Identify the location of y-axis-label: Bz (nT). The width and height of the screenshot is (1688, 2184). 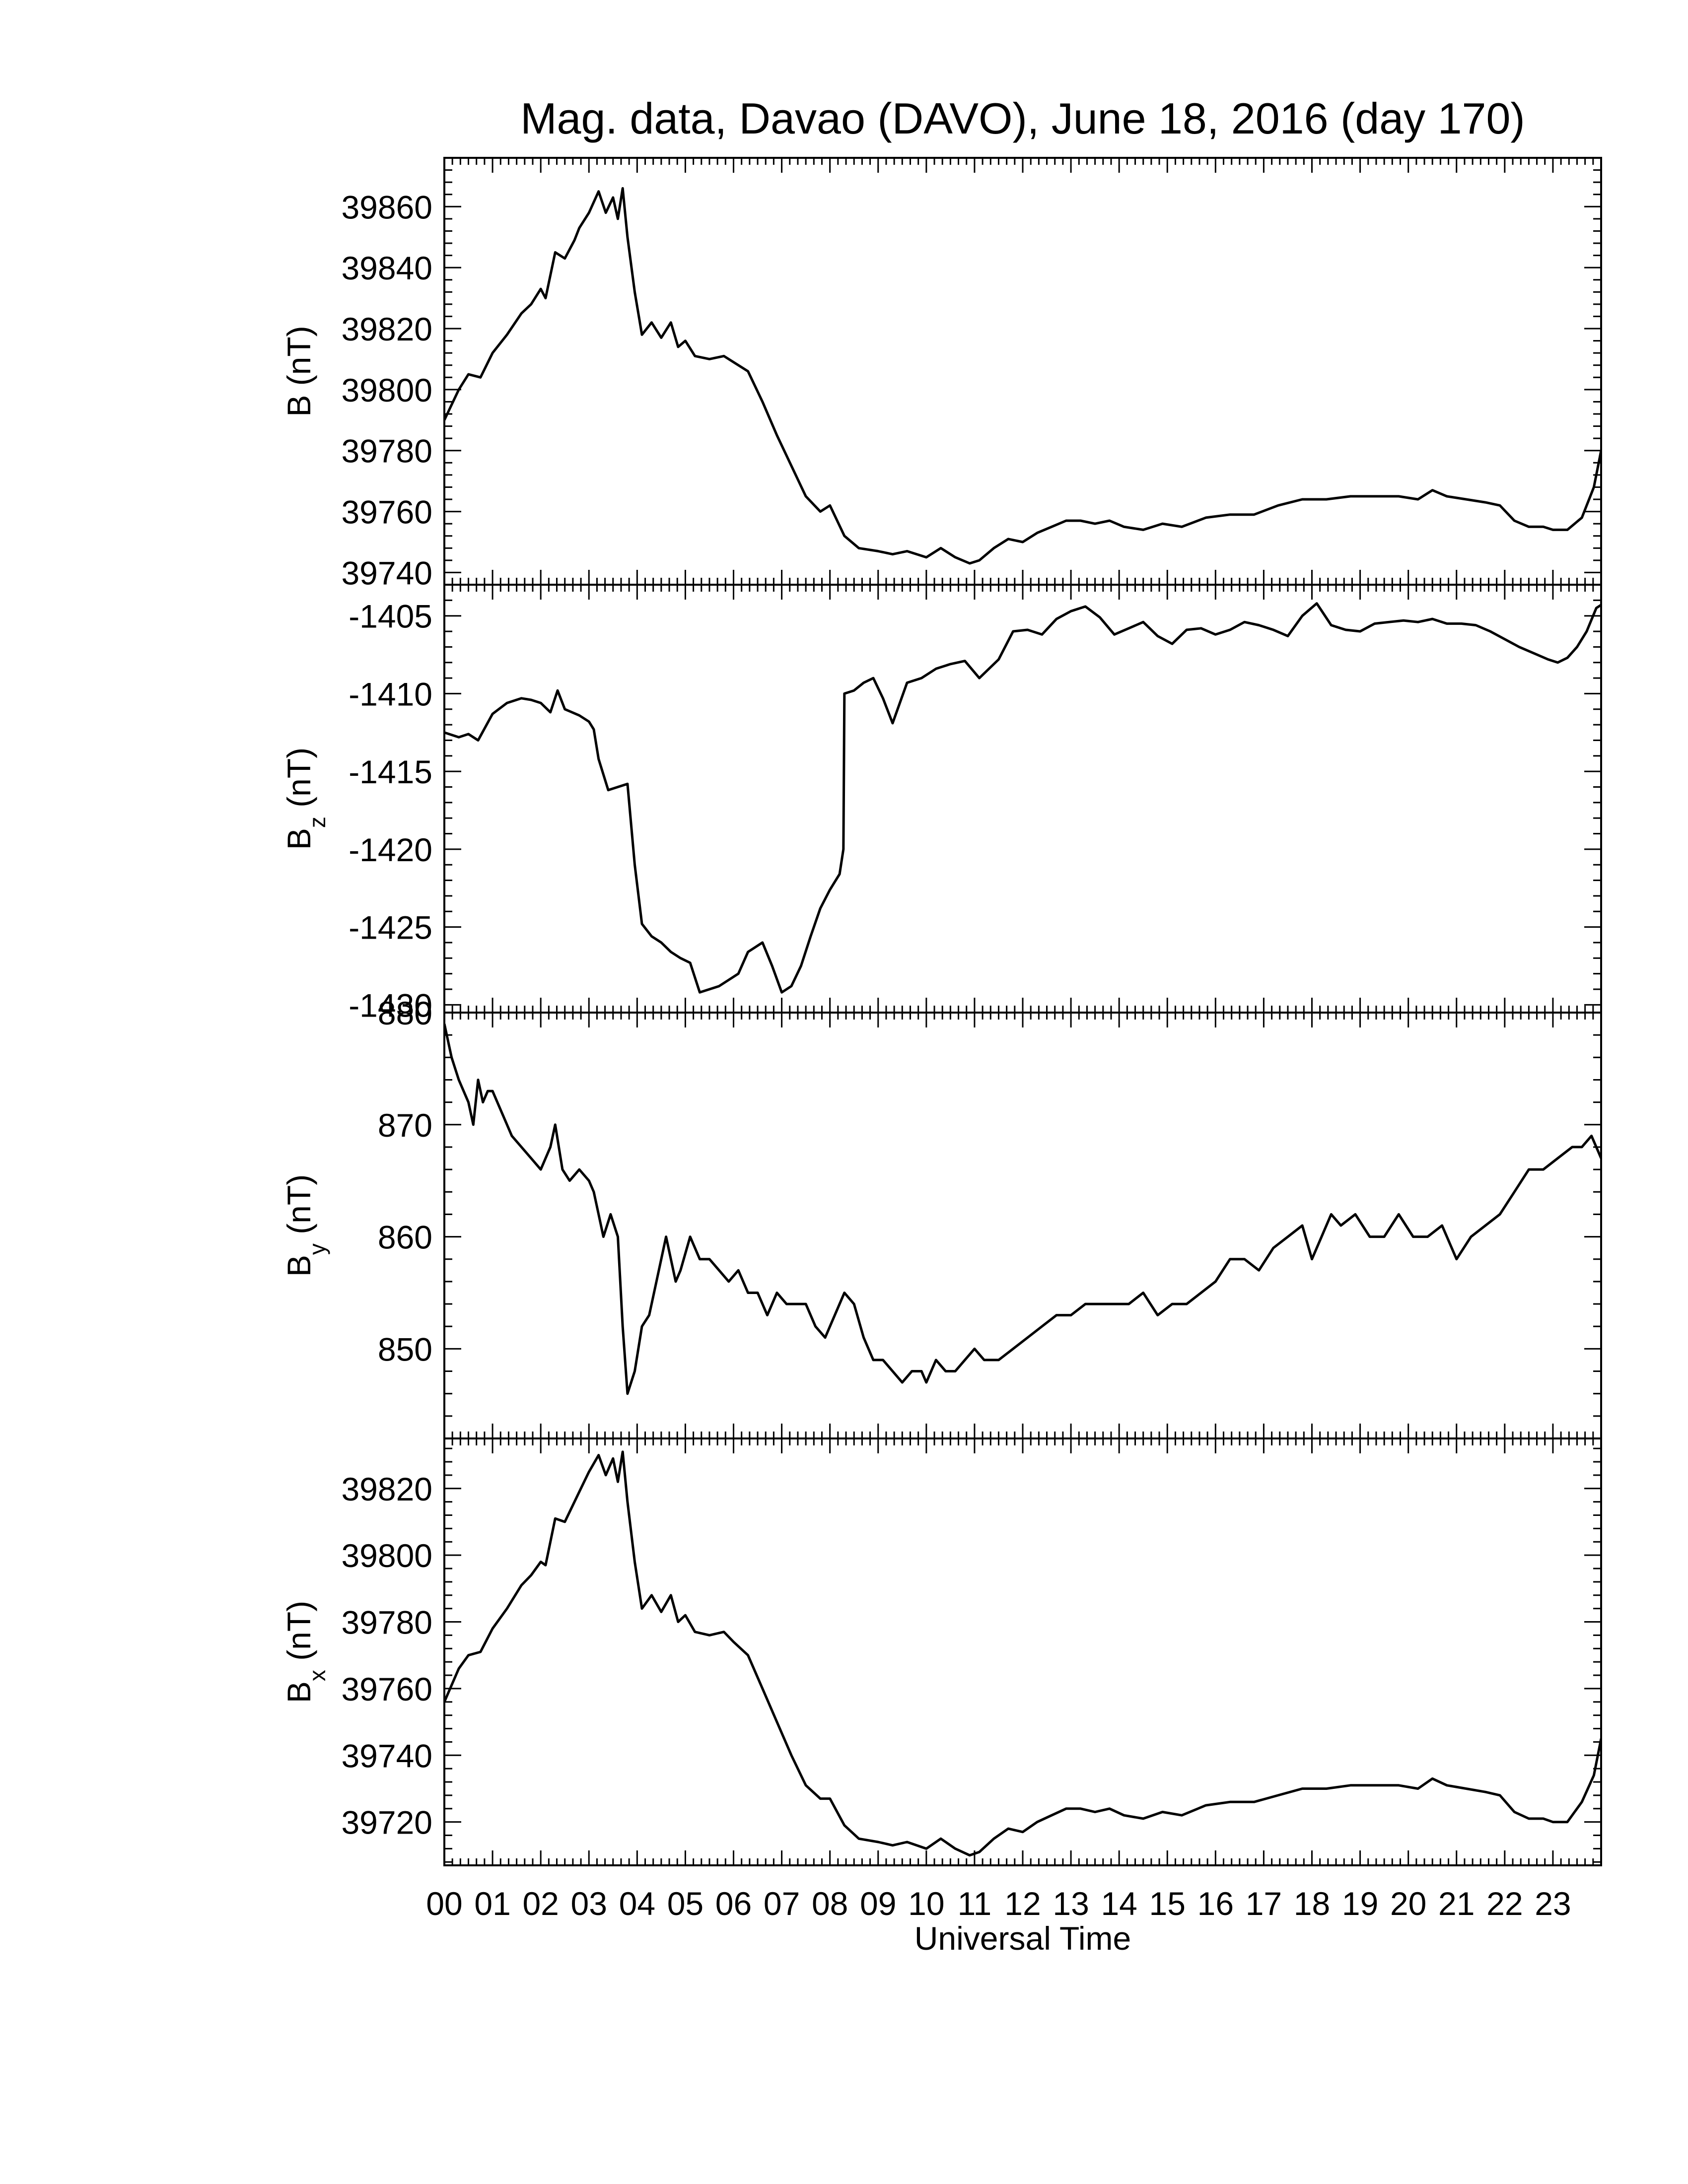
(305, 799).